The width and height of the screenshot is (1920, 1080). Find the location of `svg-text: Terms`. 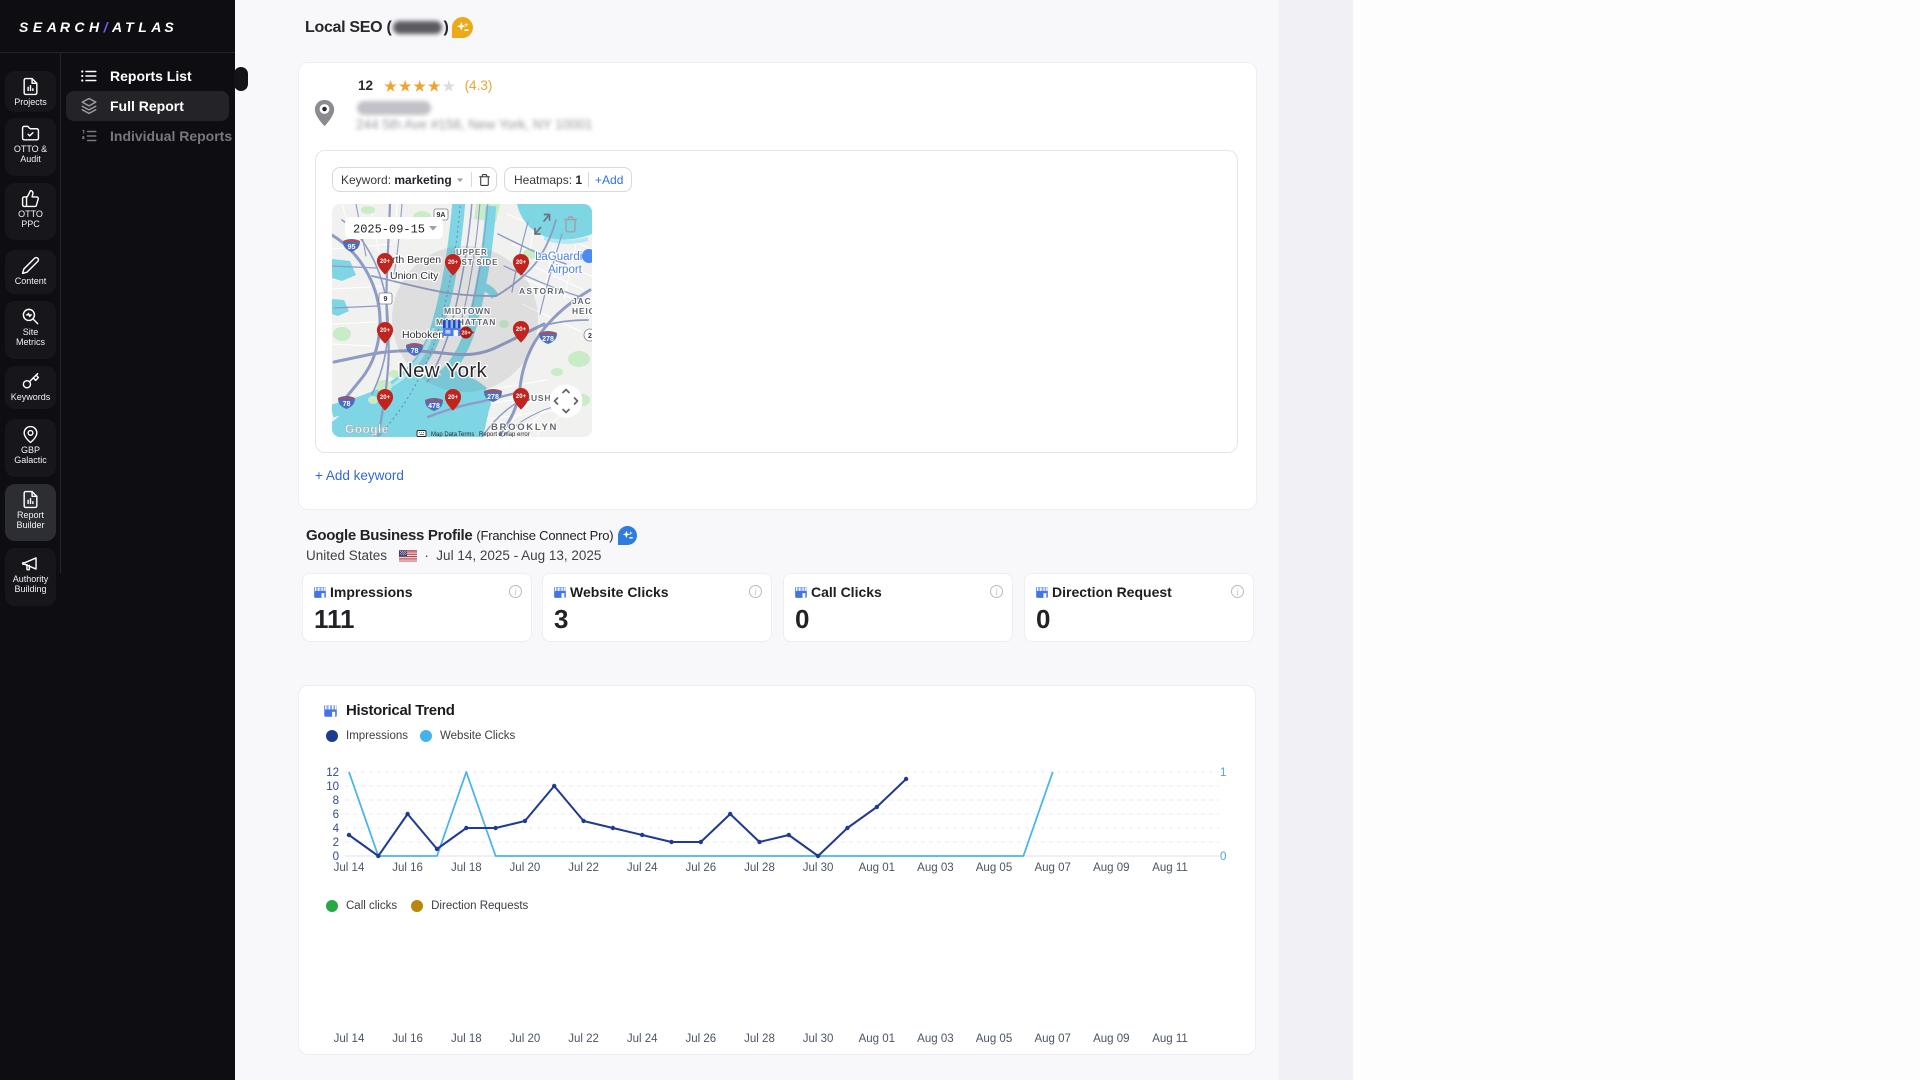

svg-text: Terms is located at coordinates (466, 434).